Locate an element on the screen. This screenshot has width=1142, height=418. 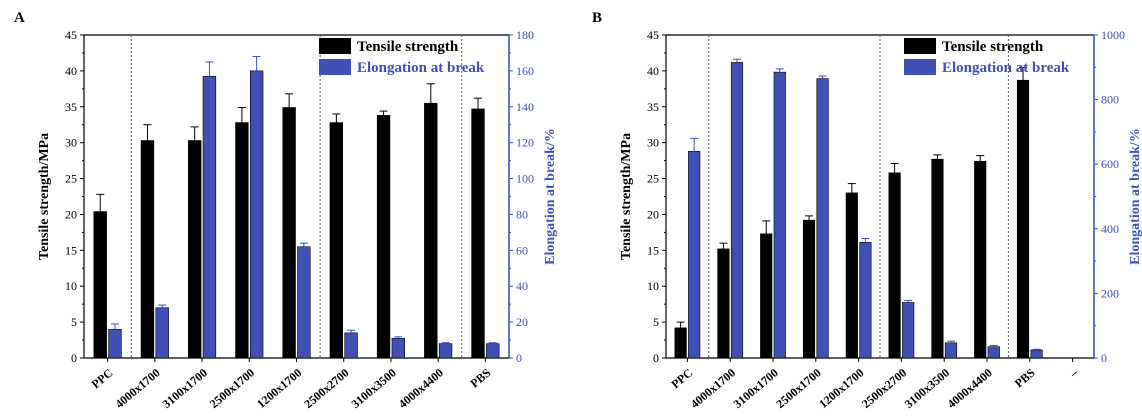
panel-a-legend-elongation: Elongation at break is located at coordinates (421, 68).